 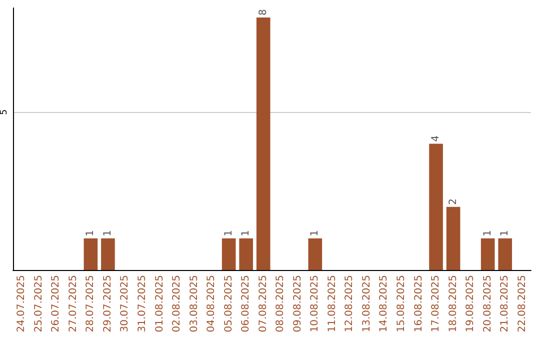 I want to click on x-tick-label: 31.07.2025, so click(x=142, y=303).